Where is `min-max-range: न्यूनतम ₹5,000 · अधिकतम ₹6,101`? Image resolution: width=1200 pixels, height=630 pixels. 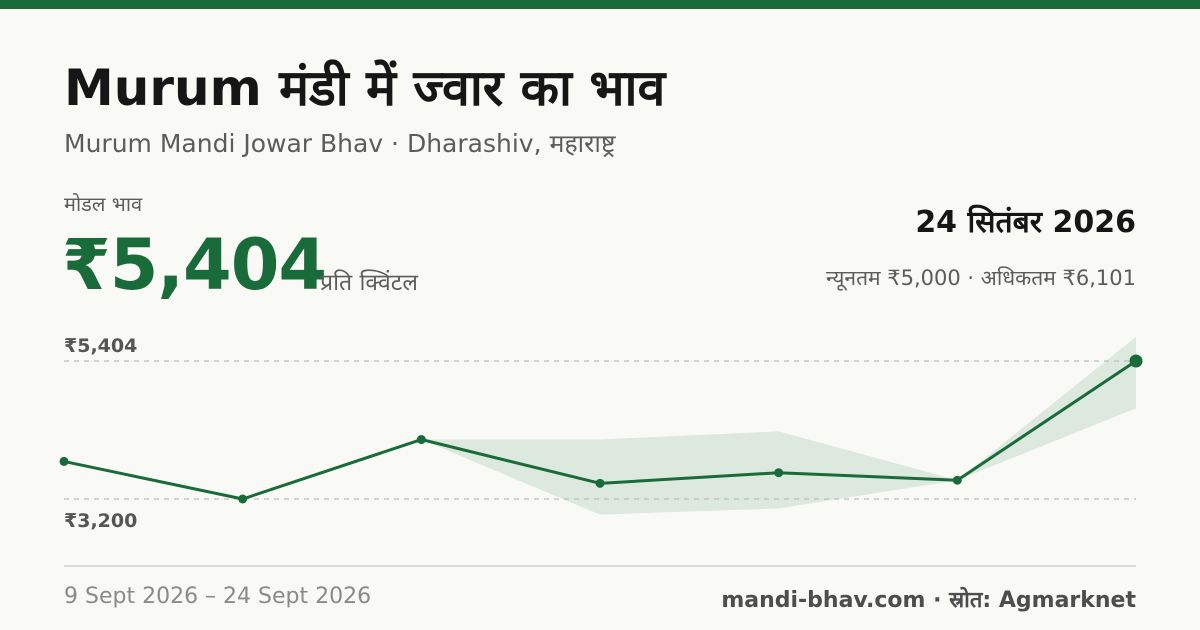 min-max-range: न्यूनतम ₹5,000 · अधिकतम ₹6,101 is located at coordinates (981, 278).